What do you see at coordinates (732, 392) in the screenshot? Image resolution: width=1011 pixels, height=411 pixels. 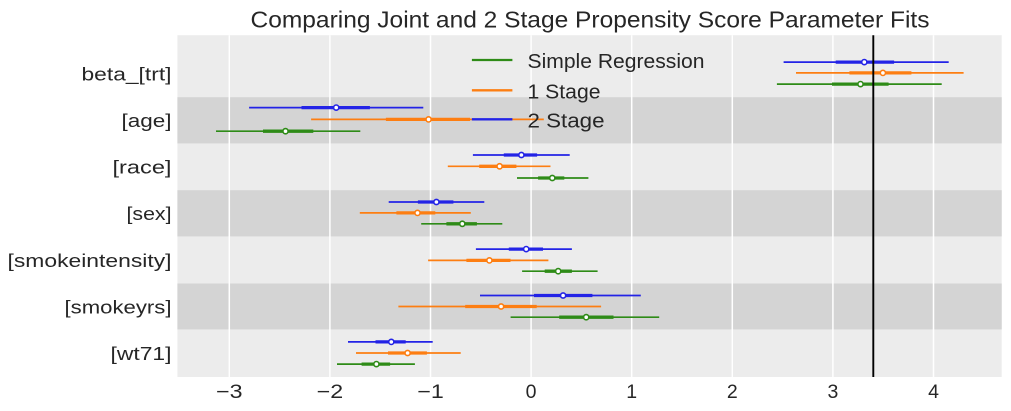 I see `svg-text: 2` at bounding box center [732, 392].